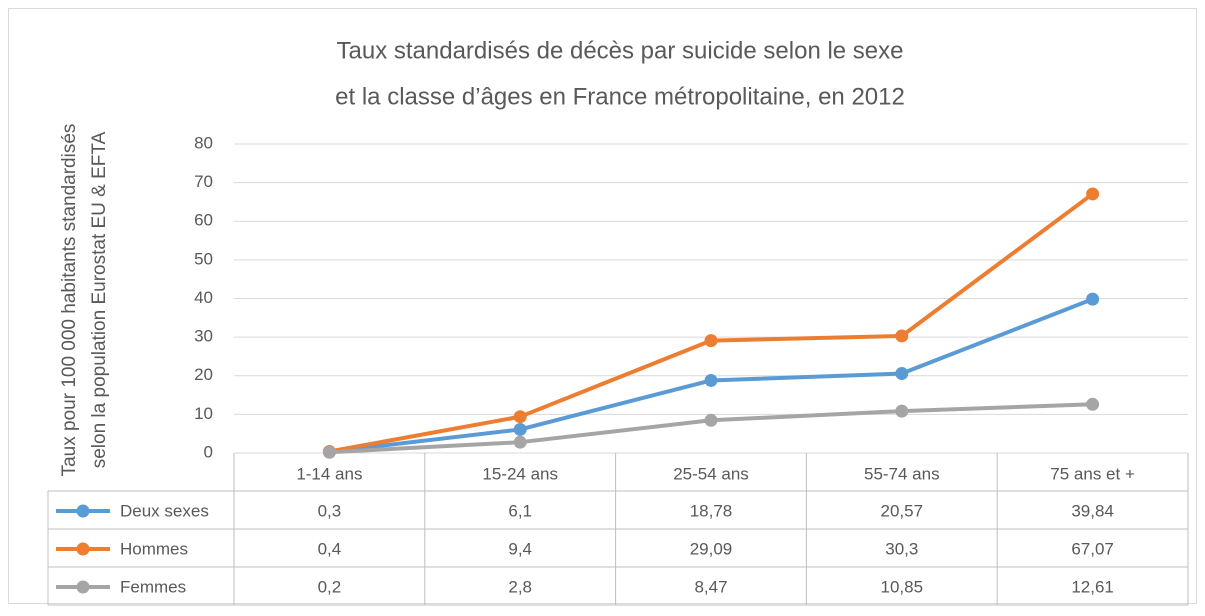  Describe the element at coordinates (520, 586) in the screenshot. I see `data-table-value: 2,8` at that location.